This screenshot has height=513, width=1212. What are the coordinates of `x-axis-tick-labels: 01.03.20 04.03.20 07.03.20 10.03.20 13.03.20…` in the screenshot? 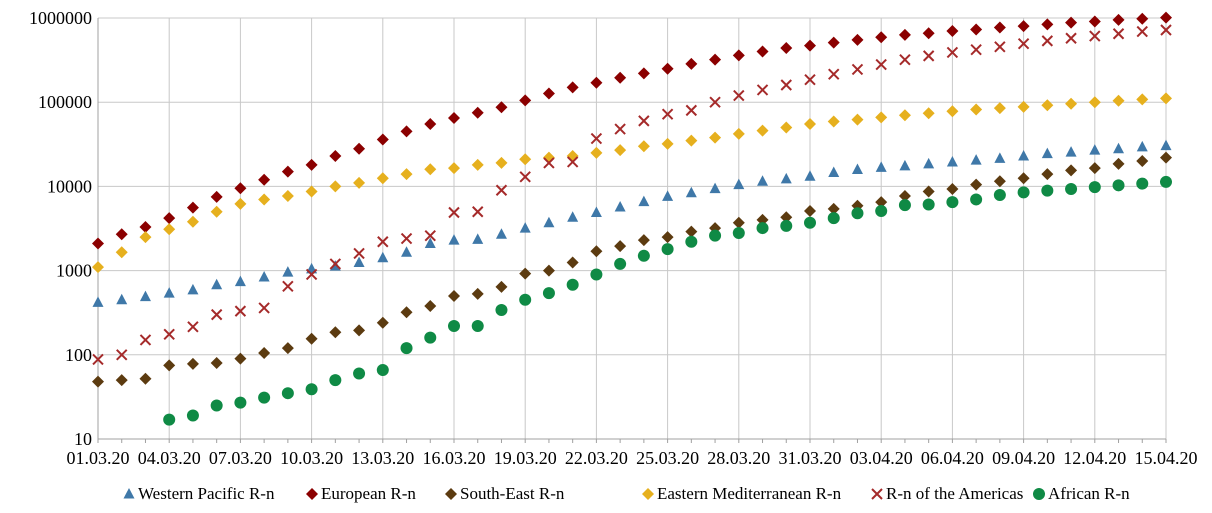 It's located at (632, 458).